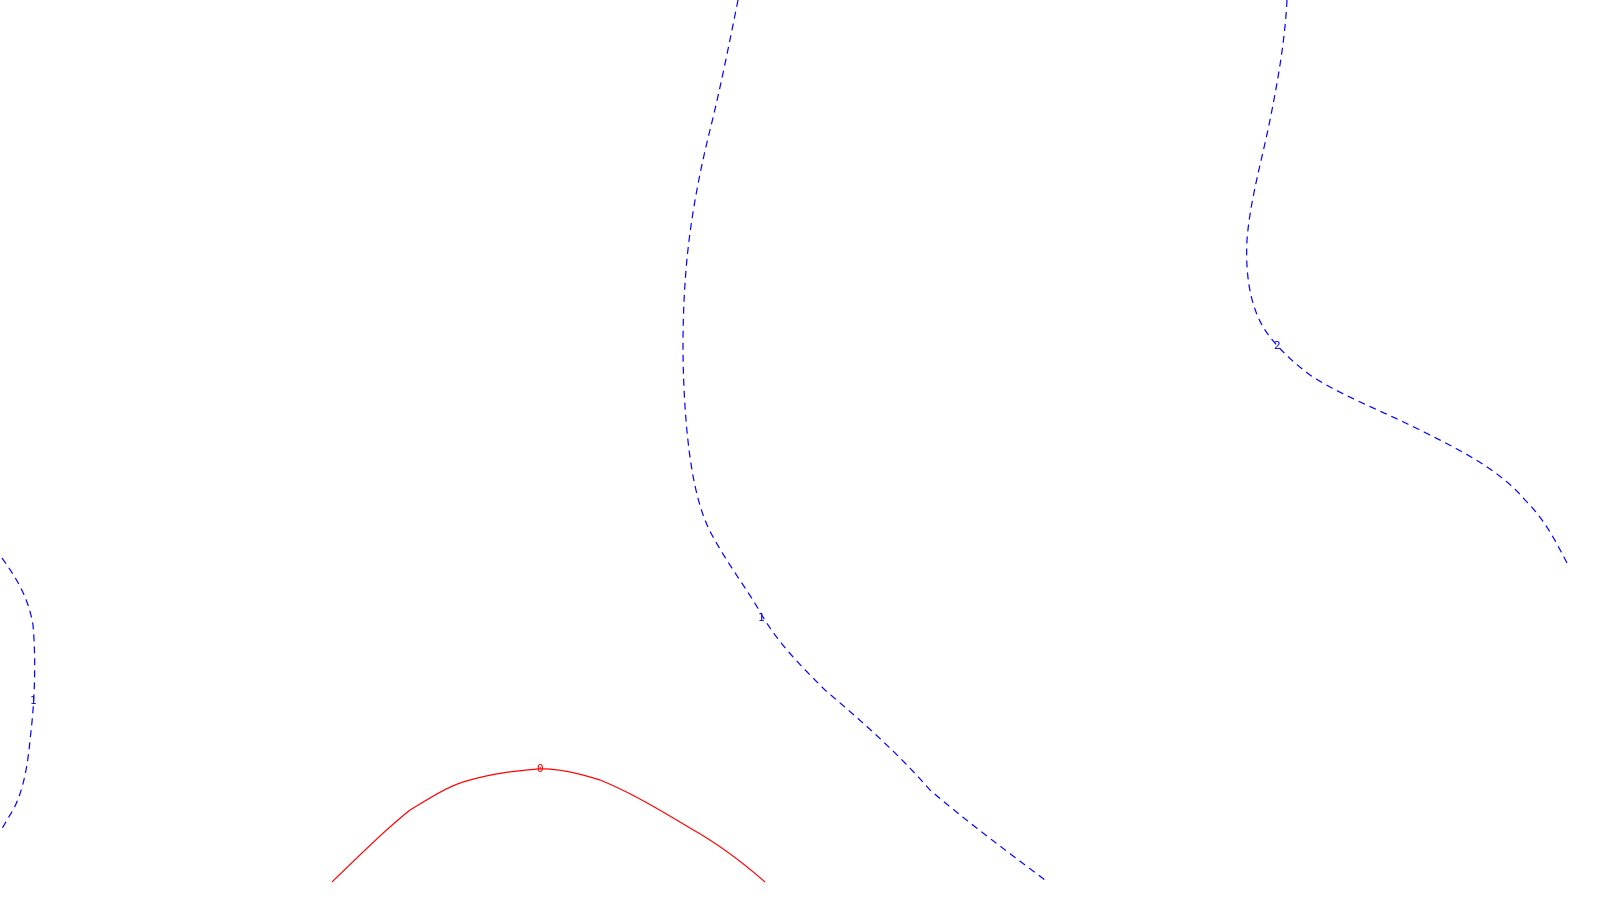  I want to click on contour-line-bottom, so click(548, 825).